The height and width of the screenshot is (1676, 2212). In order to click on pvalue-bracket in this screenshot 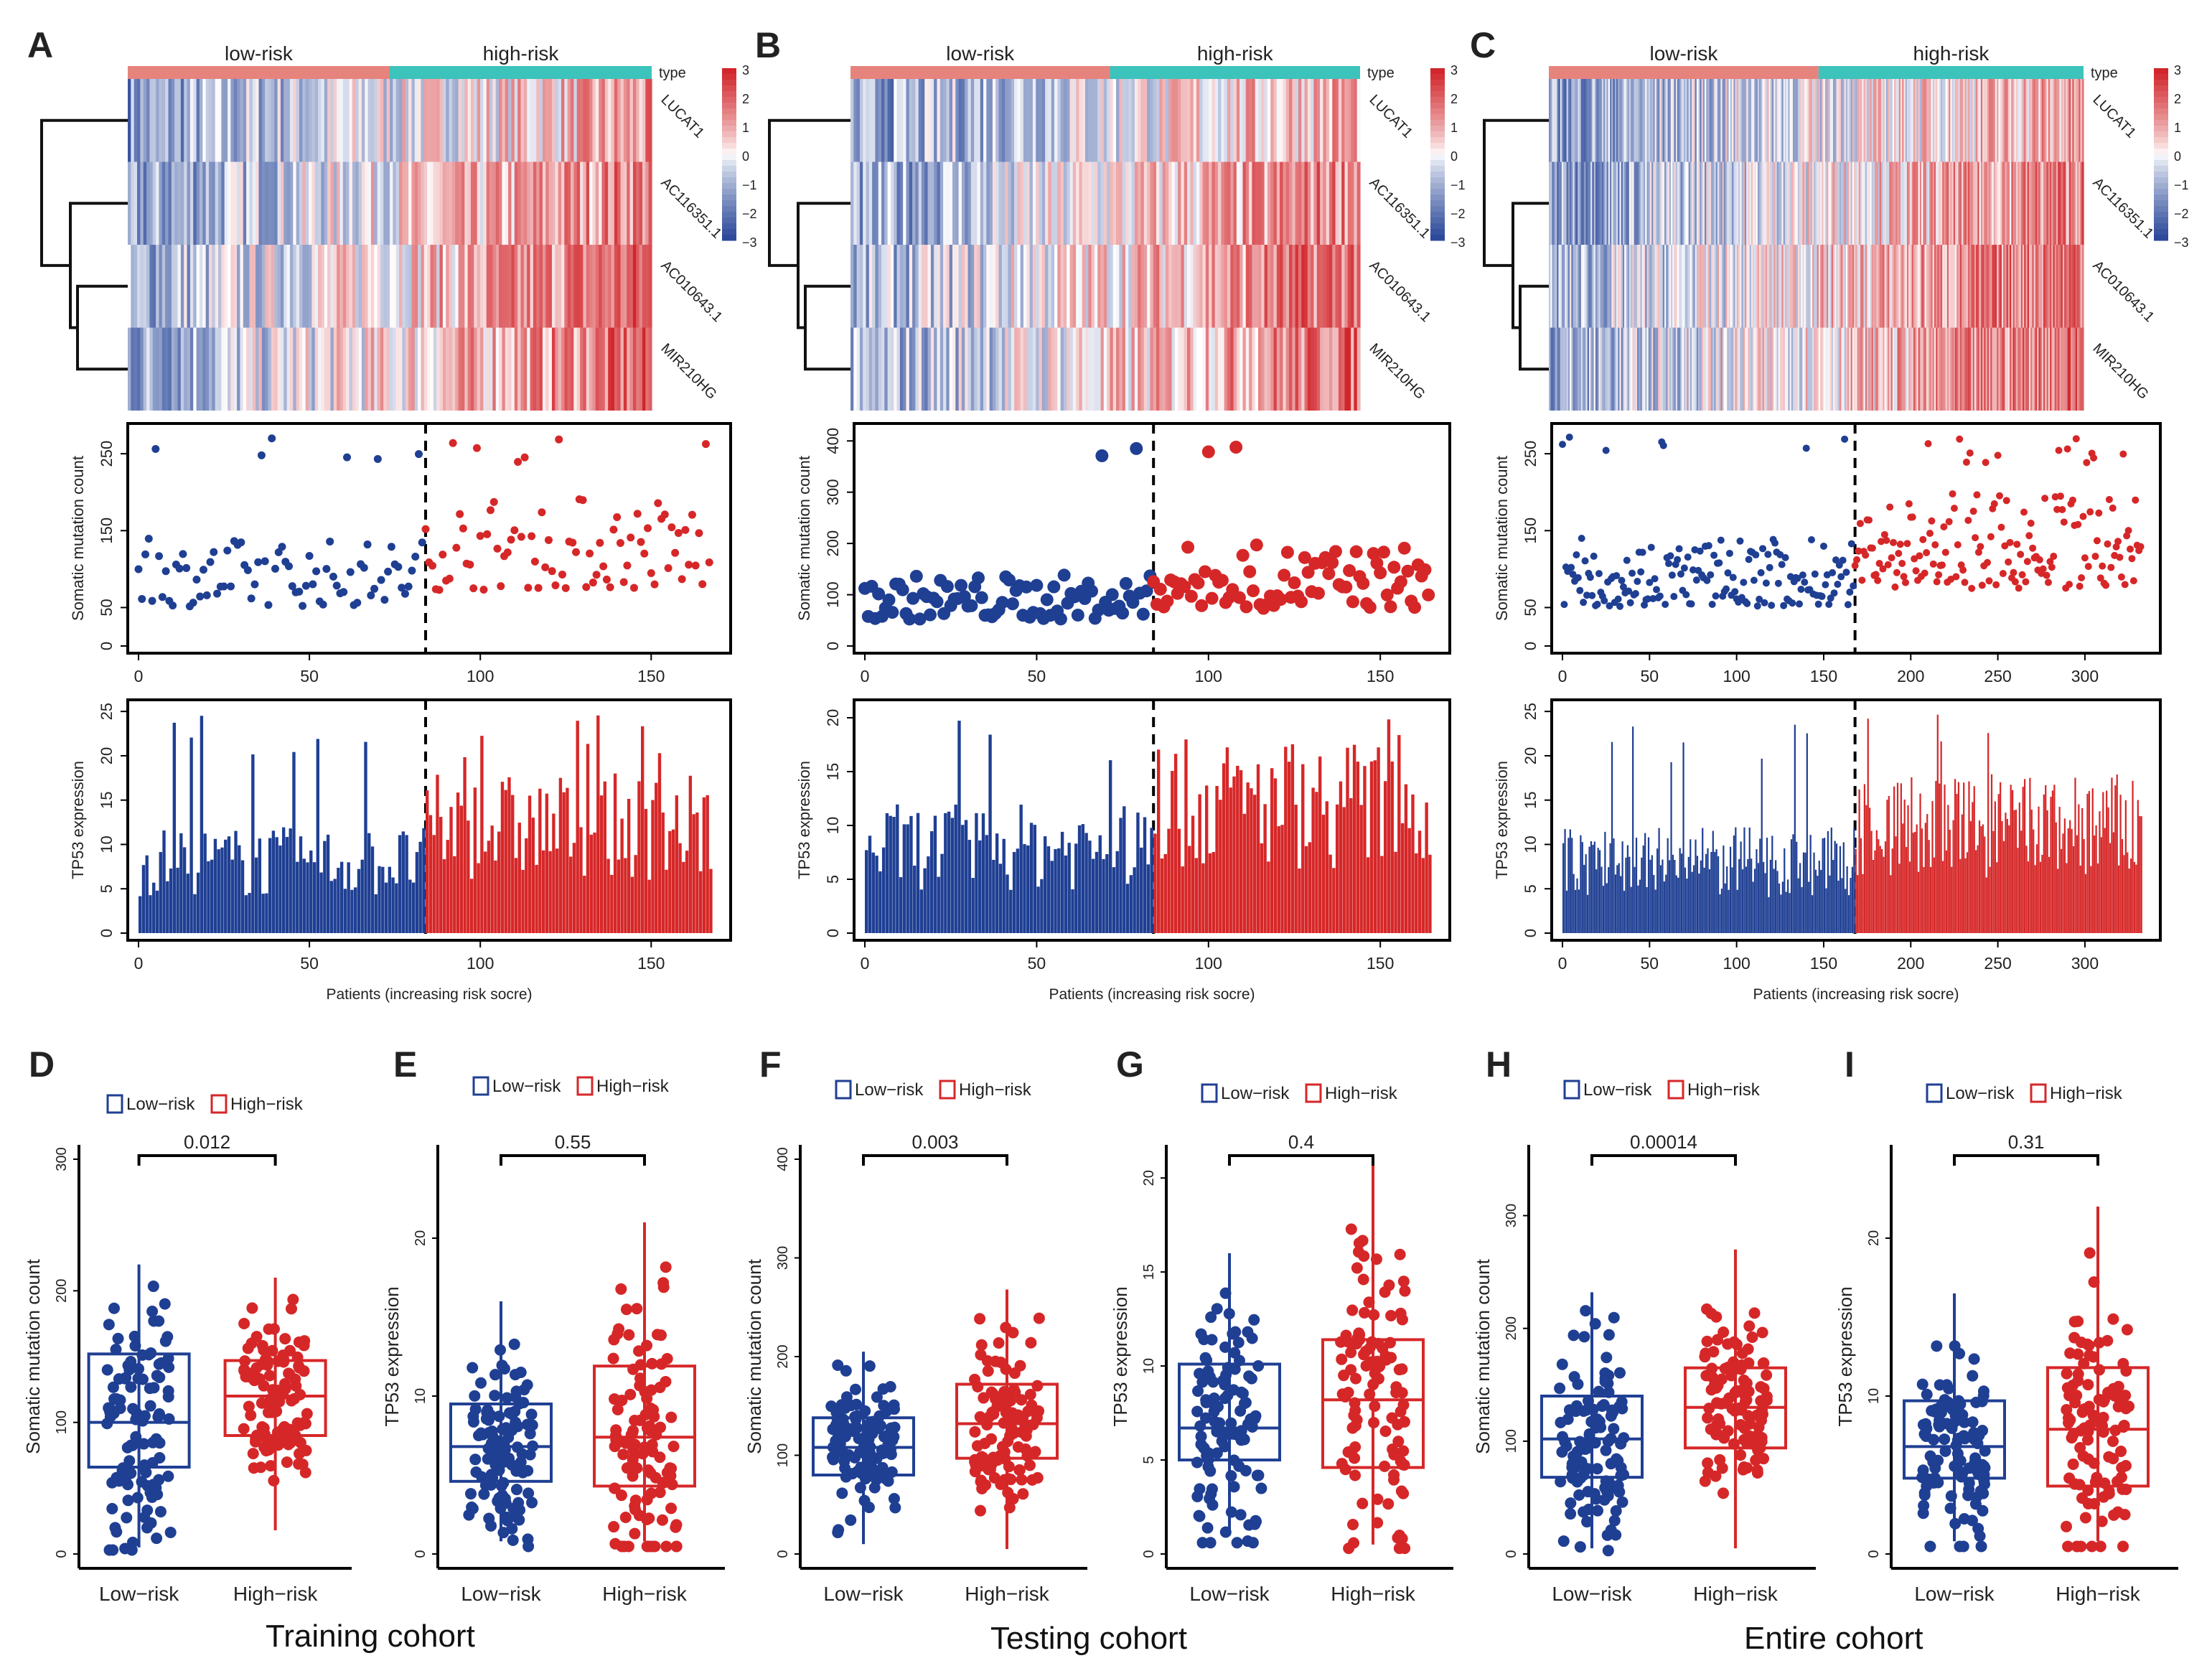, I will do `click(573, 1160)`.